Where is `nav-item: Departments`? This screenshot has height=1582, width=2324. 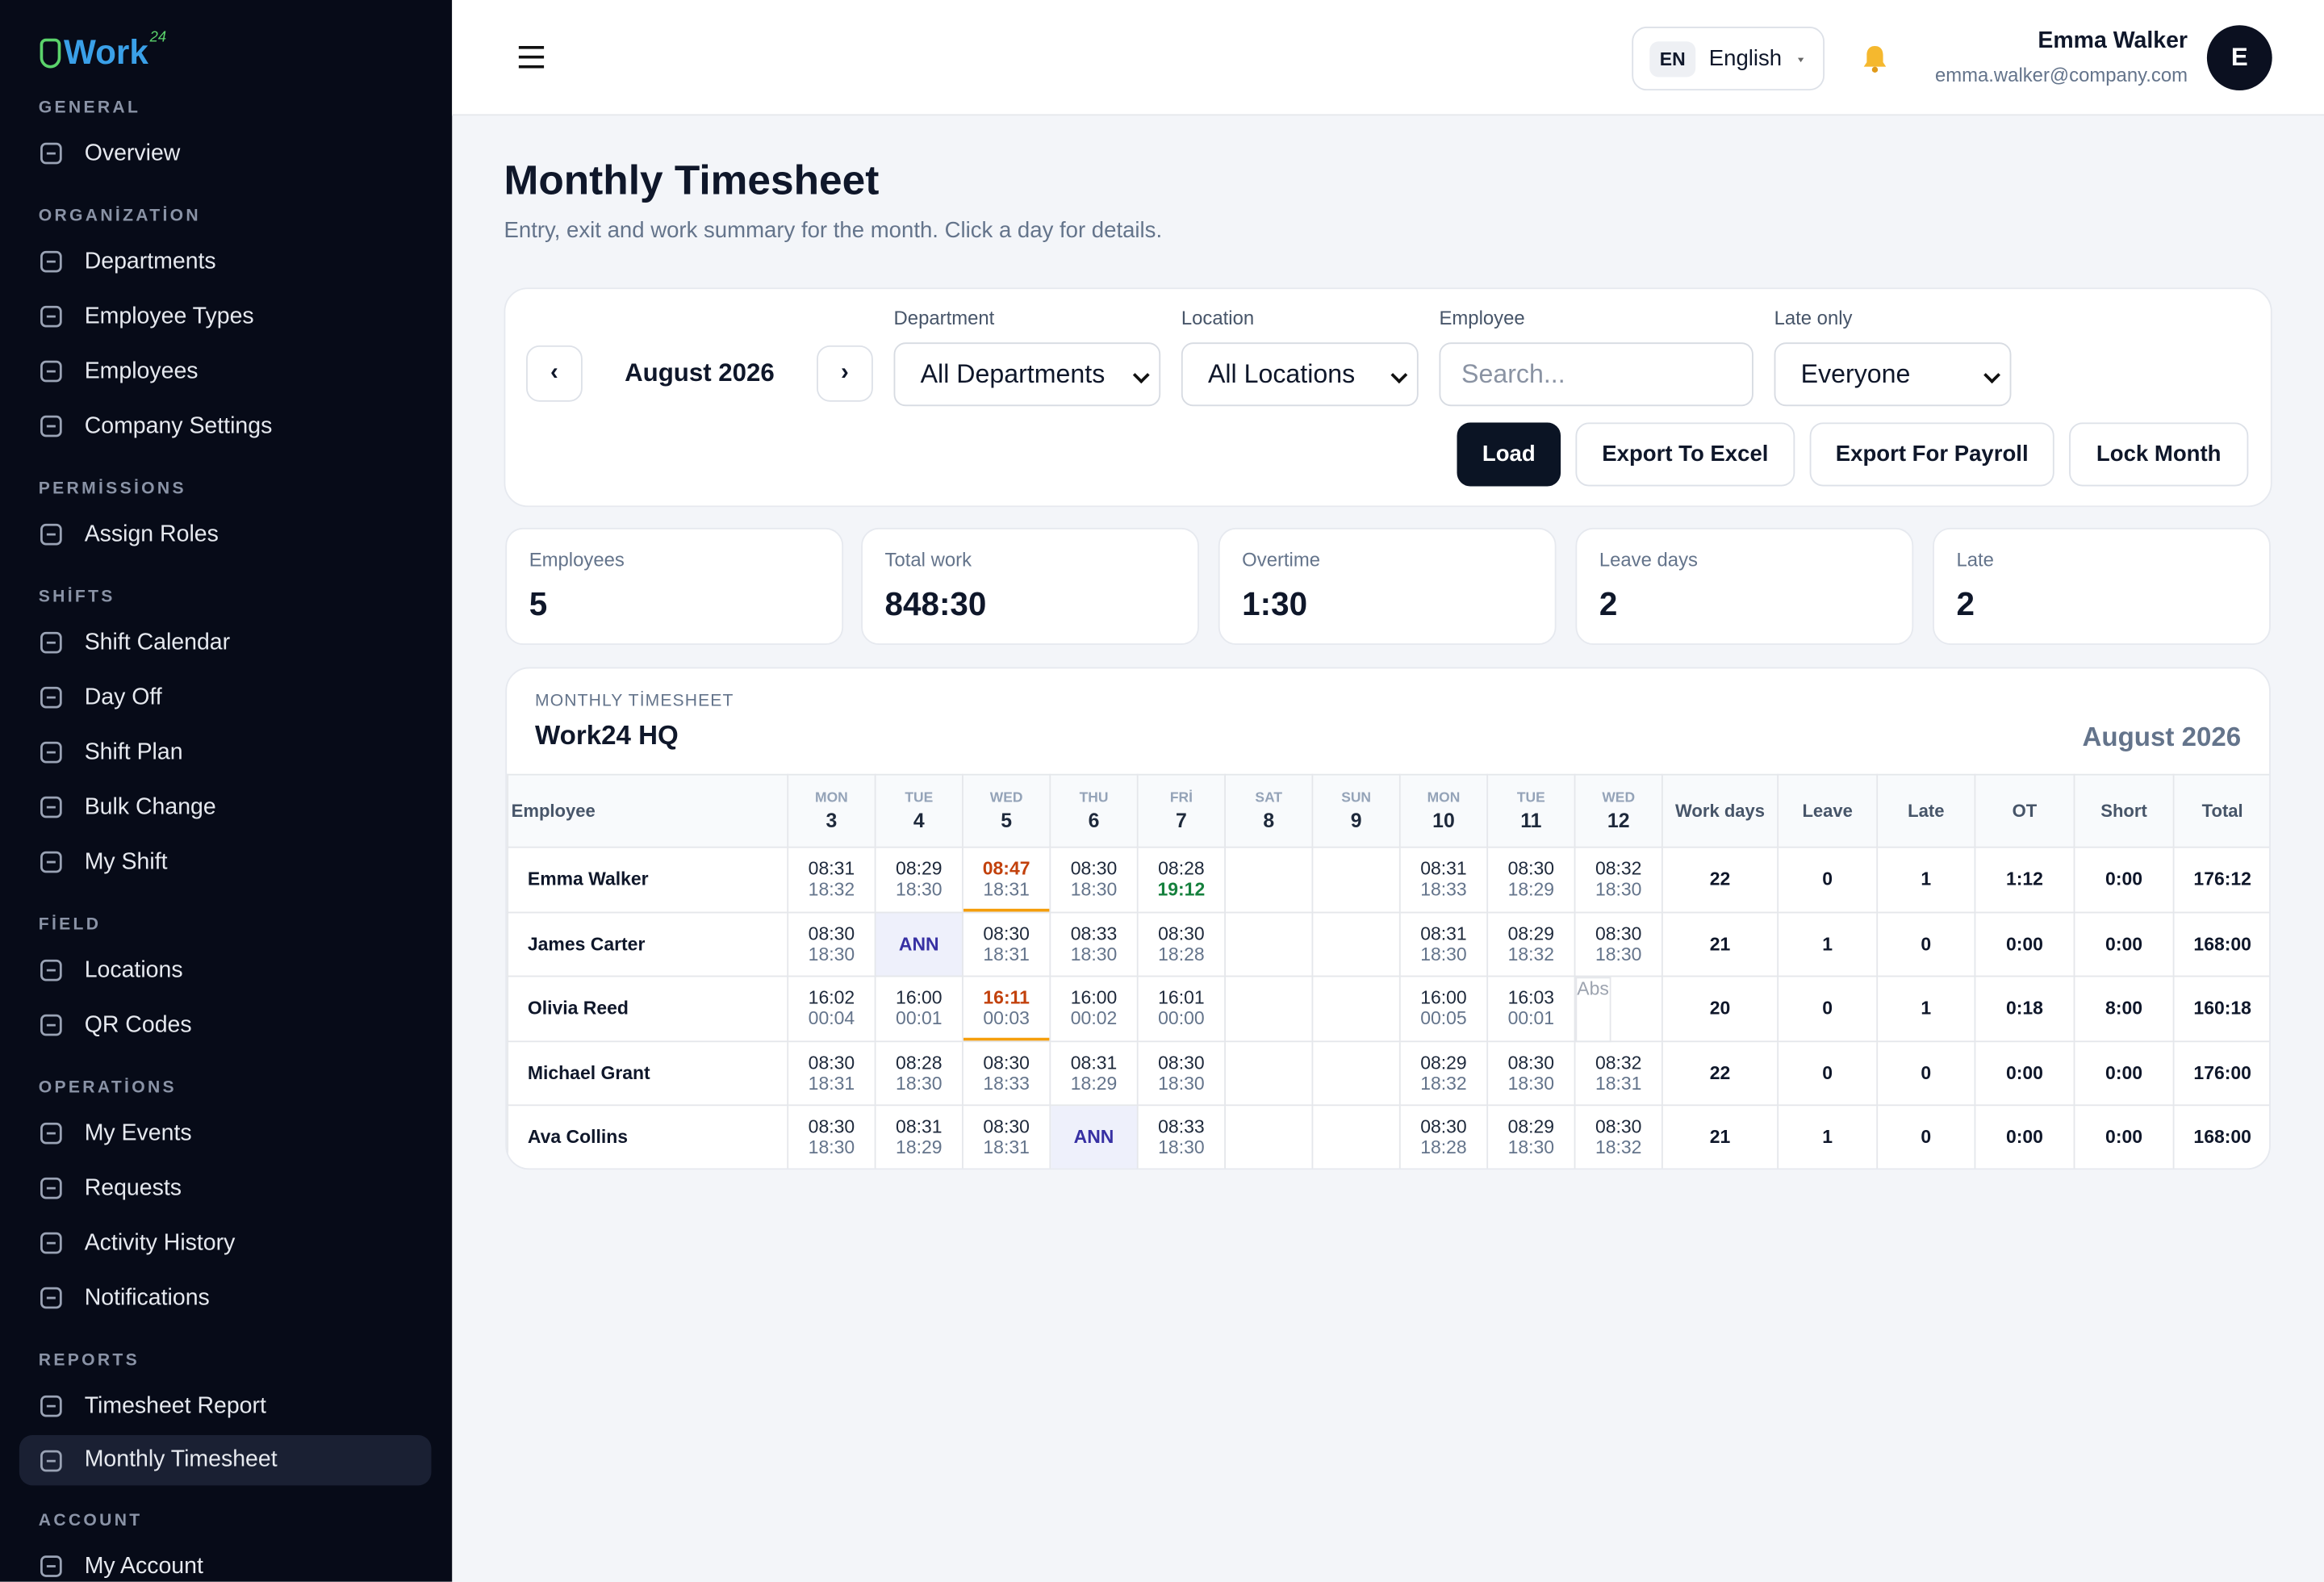
nav-item: Departments is located at coordinates (225, 261).